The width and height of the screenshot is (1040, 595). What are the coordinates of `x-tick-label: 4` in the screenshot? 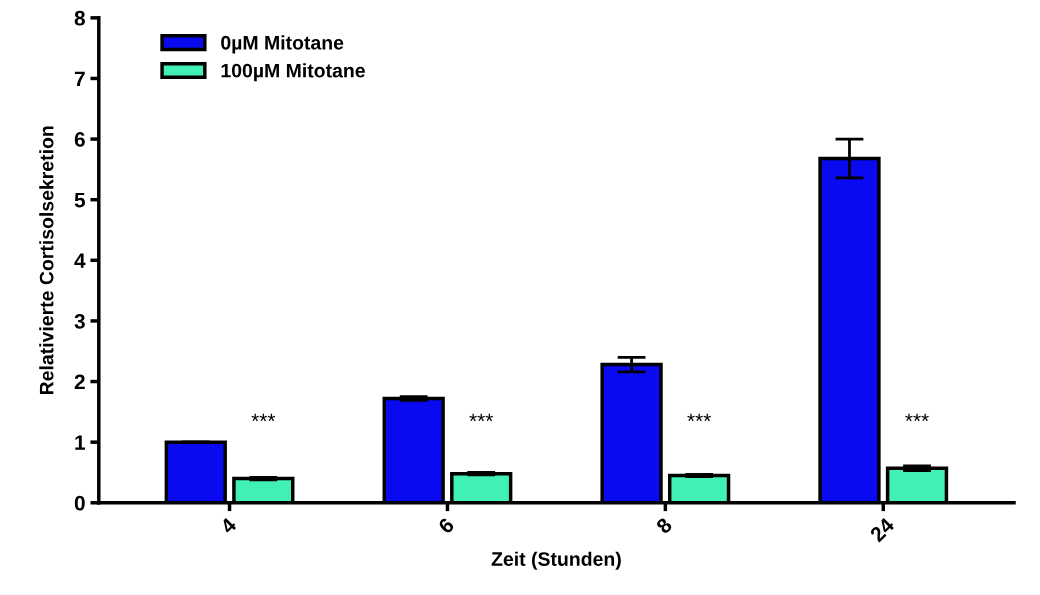 It's located at (228, 525).